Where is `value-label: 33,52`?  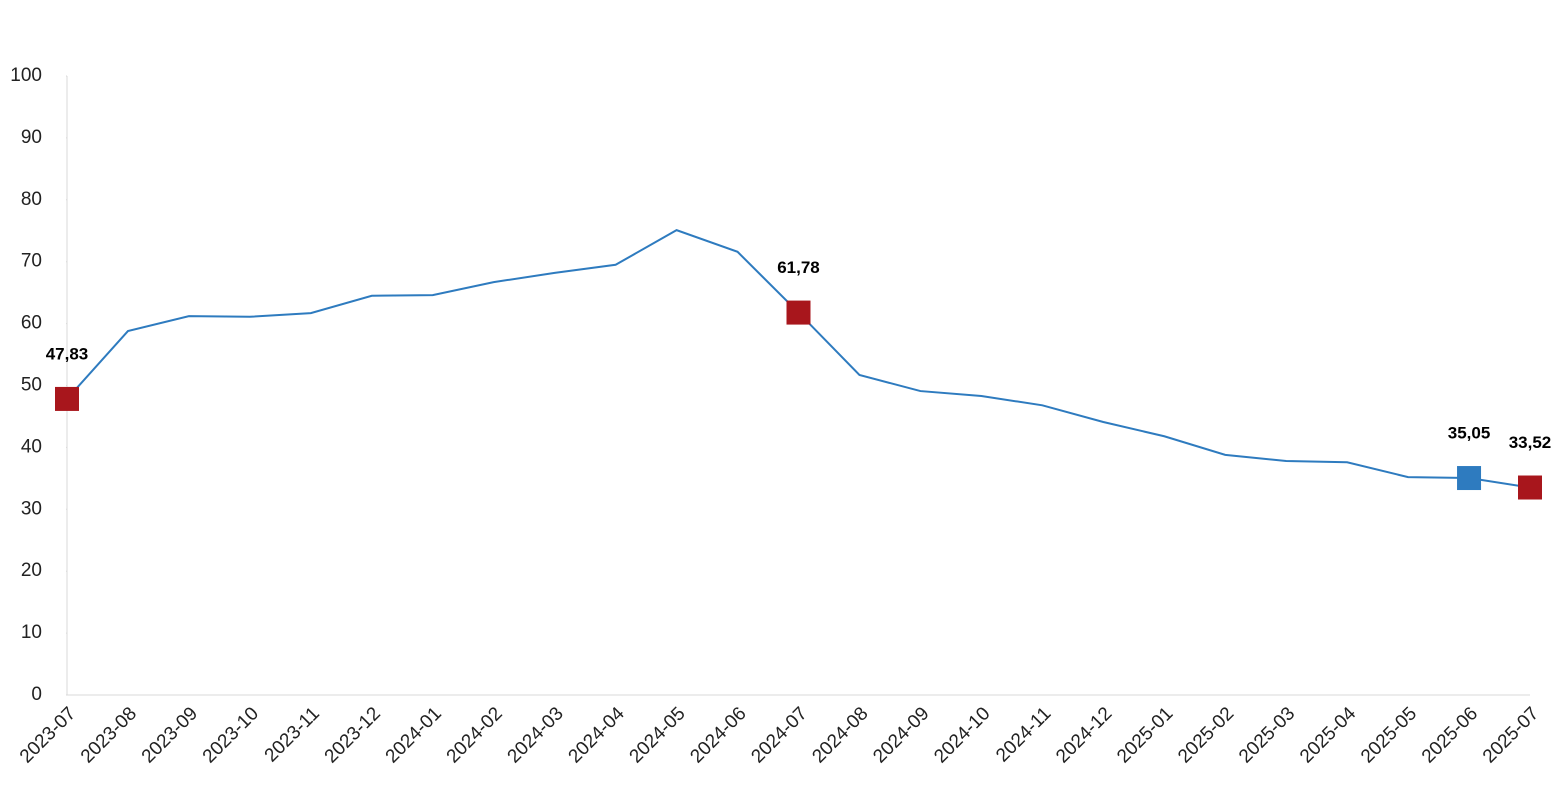
value-label: 33,52 is located at coordinates (1530, 442).